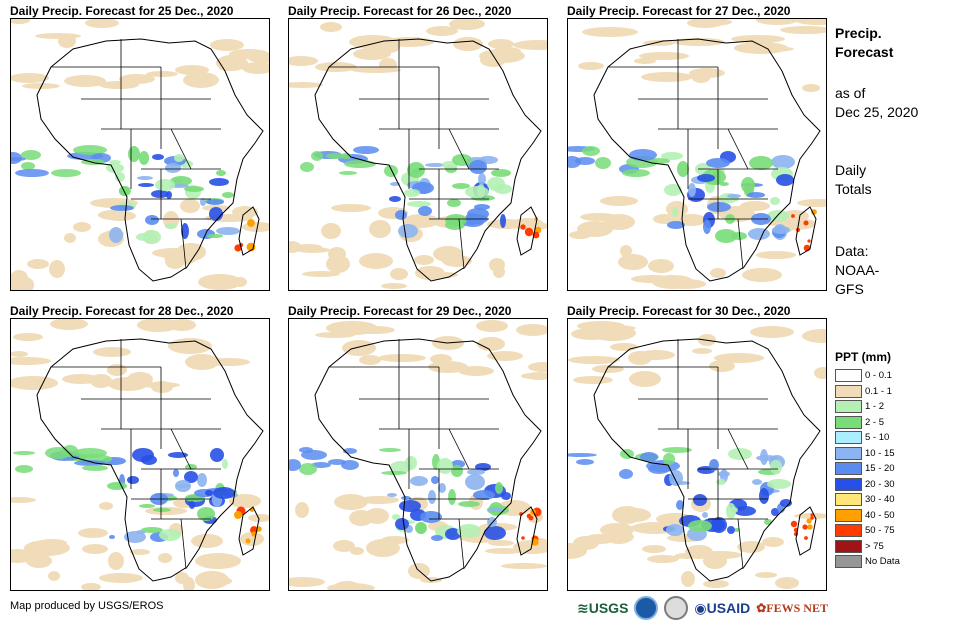 This screenshot has width=967, height=626. Describe the element at coordinates (880, 453) in the screenshot. I see `legend-label: 10 - 15` at that location.